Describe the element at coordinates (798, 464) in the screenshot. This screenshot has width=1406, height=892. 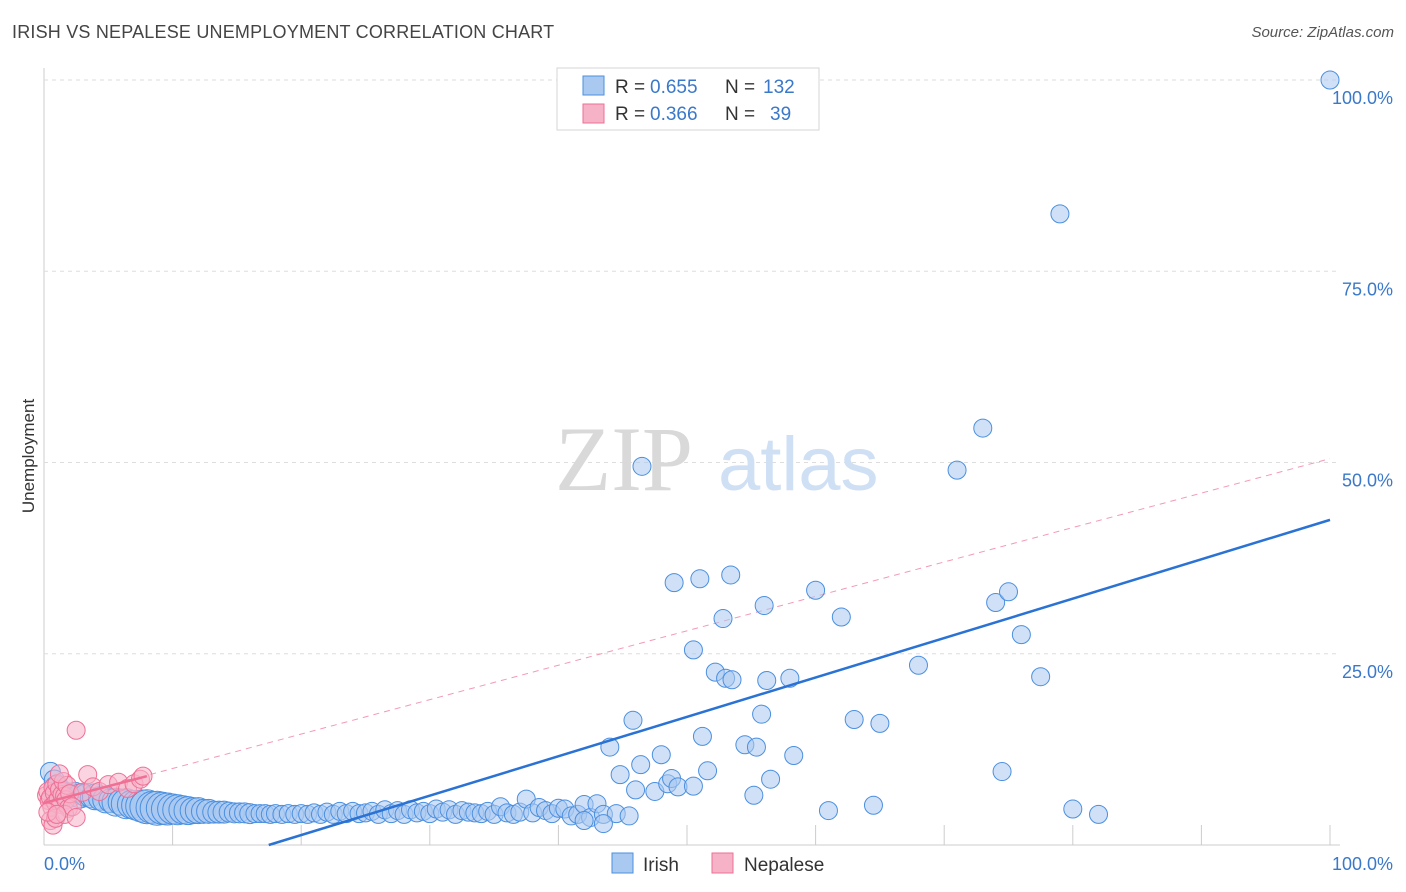
I see `watermark-atlas: atlas` at that location.